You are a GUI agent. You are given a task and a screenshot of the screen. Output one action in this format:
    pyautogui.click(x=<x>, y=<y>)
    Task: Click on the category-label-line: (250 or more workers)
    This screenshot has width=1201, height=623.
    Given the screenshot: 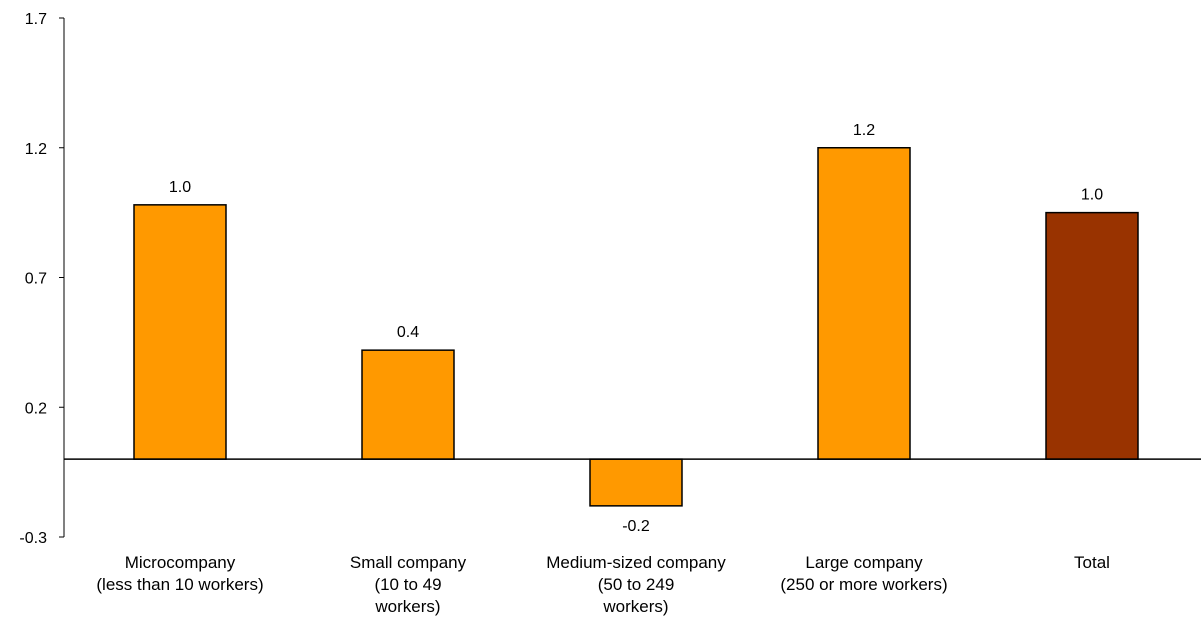 What is the action you would take?
    pyautogui.click(x=863, y=584)
    